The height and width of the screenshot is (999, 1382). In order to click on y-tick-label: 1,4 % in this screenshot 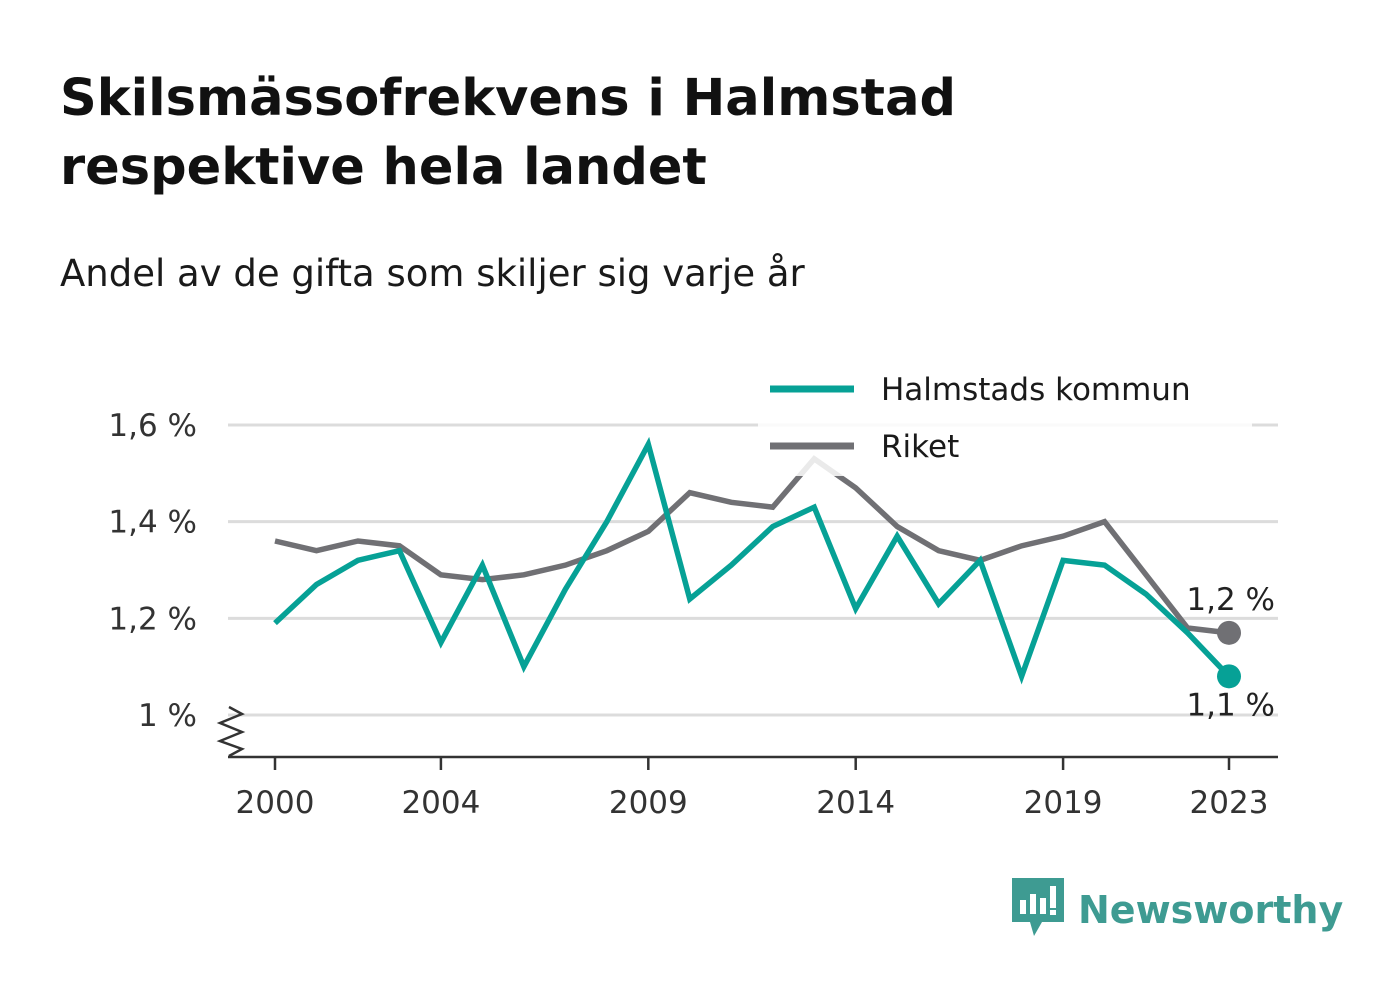, I will do `click(152, 523)`.